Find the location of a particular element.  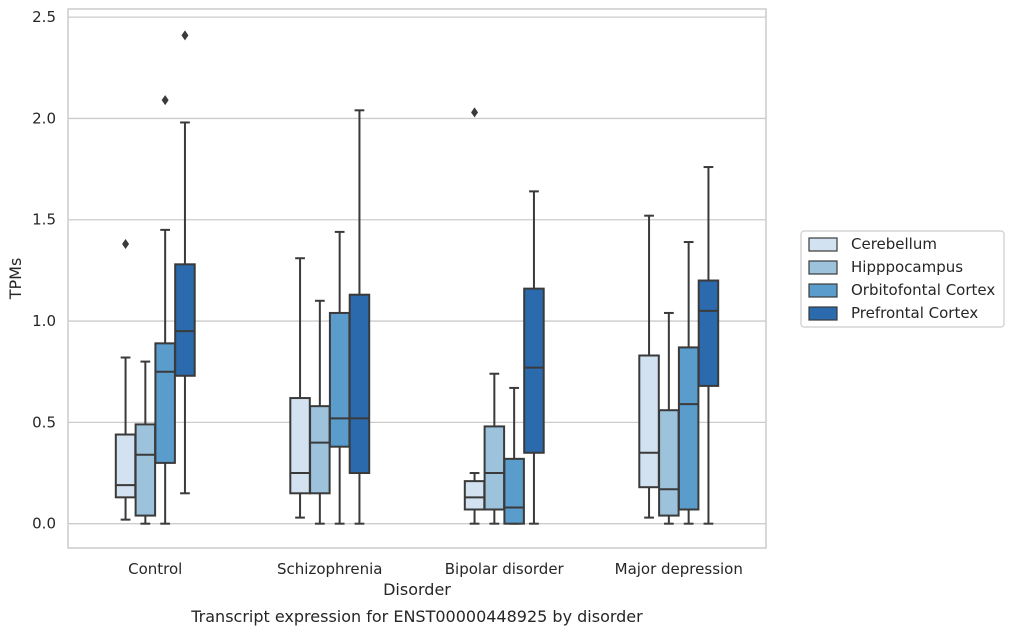

y-tick-label: 0.5 is located at coordinates (44, 422).